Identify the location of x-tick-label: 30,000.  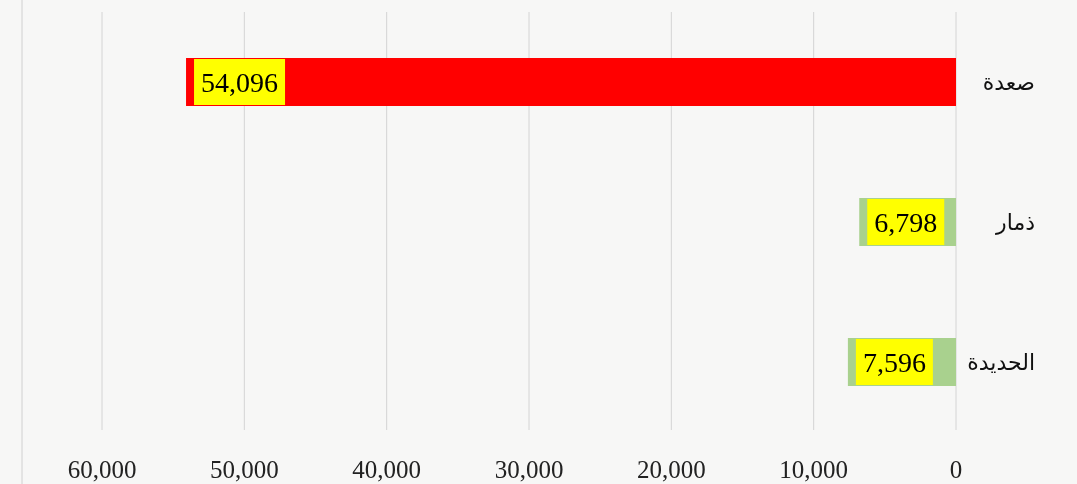
(529, 469).